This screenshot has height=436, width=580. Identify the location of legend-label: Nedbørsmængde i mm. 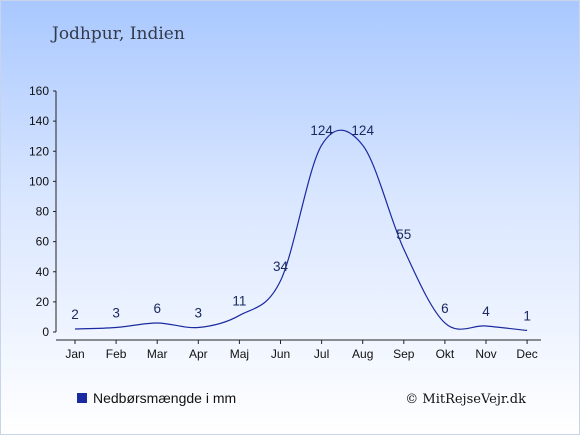
(164, 398).